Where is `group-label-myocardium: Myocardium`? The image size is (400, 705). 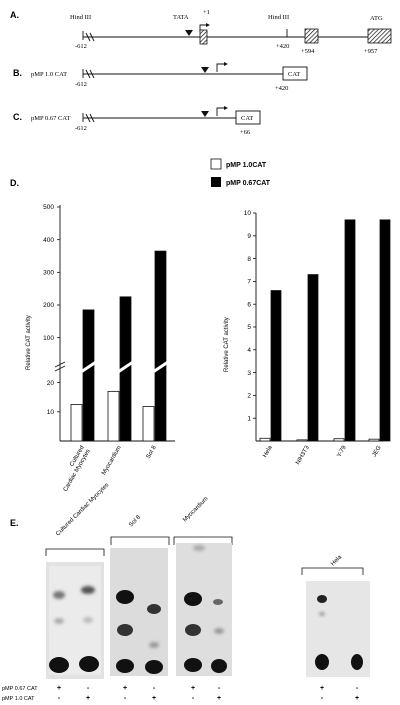 group-label-myocardium: Myocardium is located at coordinates (195, 509).